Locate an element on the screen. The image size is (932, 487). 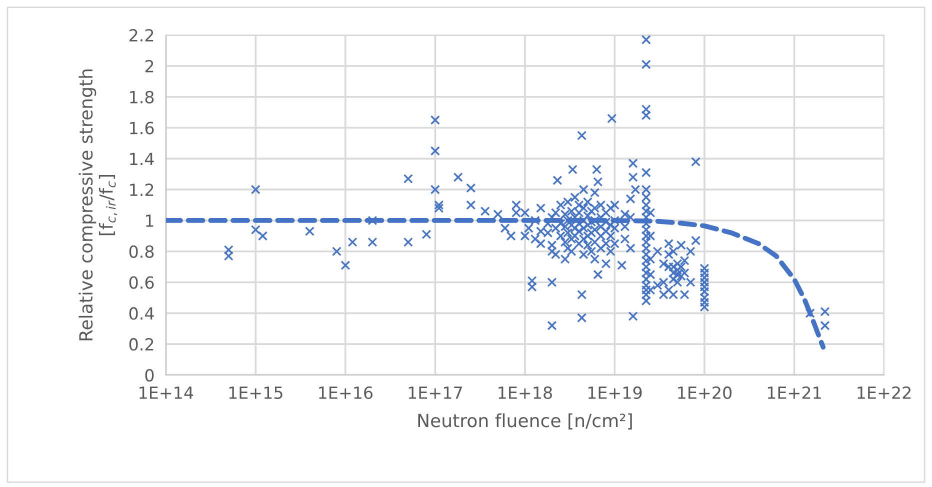
y-tick-label: 1.8 is located at coordinates (142, 97).